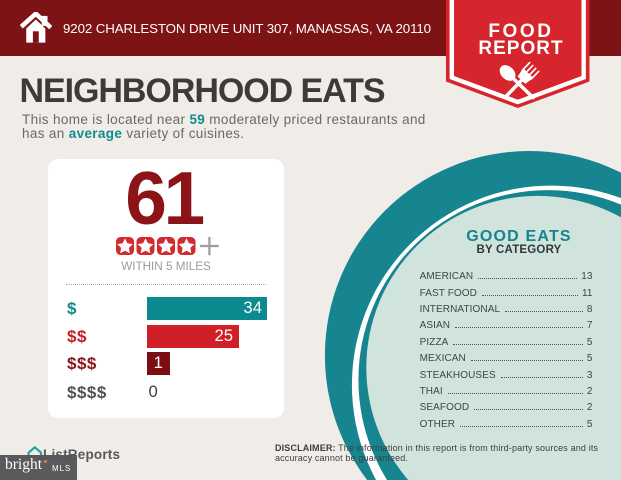  Describe the element at coordinates (520, 48) in the screenshot. I see `svg-text: REPORT` at that location.